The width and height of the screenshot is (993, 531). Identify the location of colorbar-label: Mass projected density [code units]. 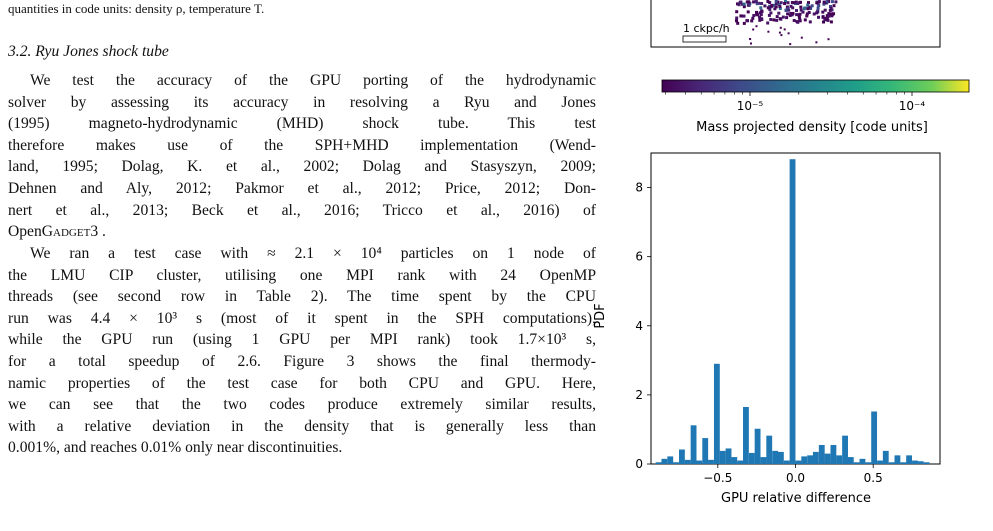
(812, 127).